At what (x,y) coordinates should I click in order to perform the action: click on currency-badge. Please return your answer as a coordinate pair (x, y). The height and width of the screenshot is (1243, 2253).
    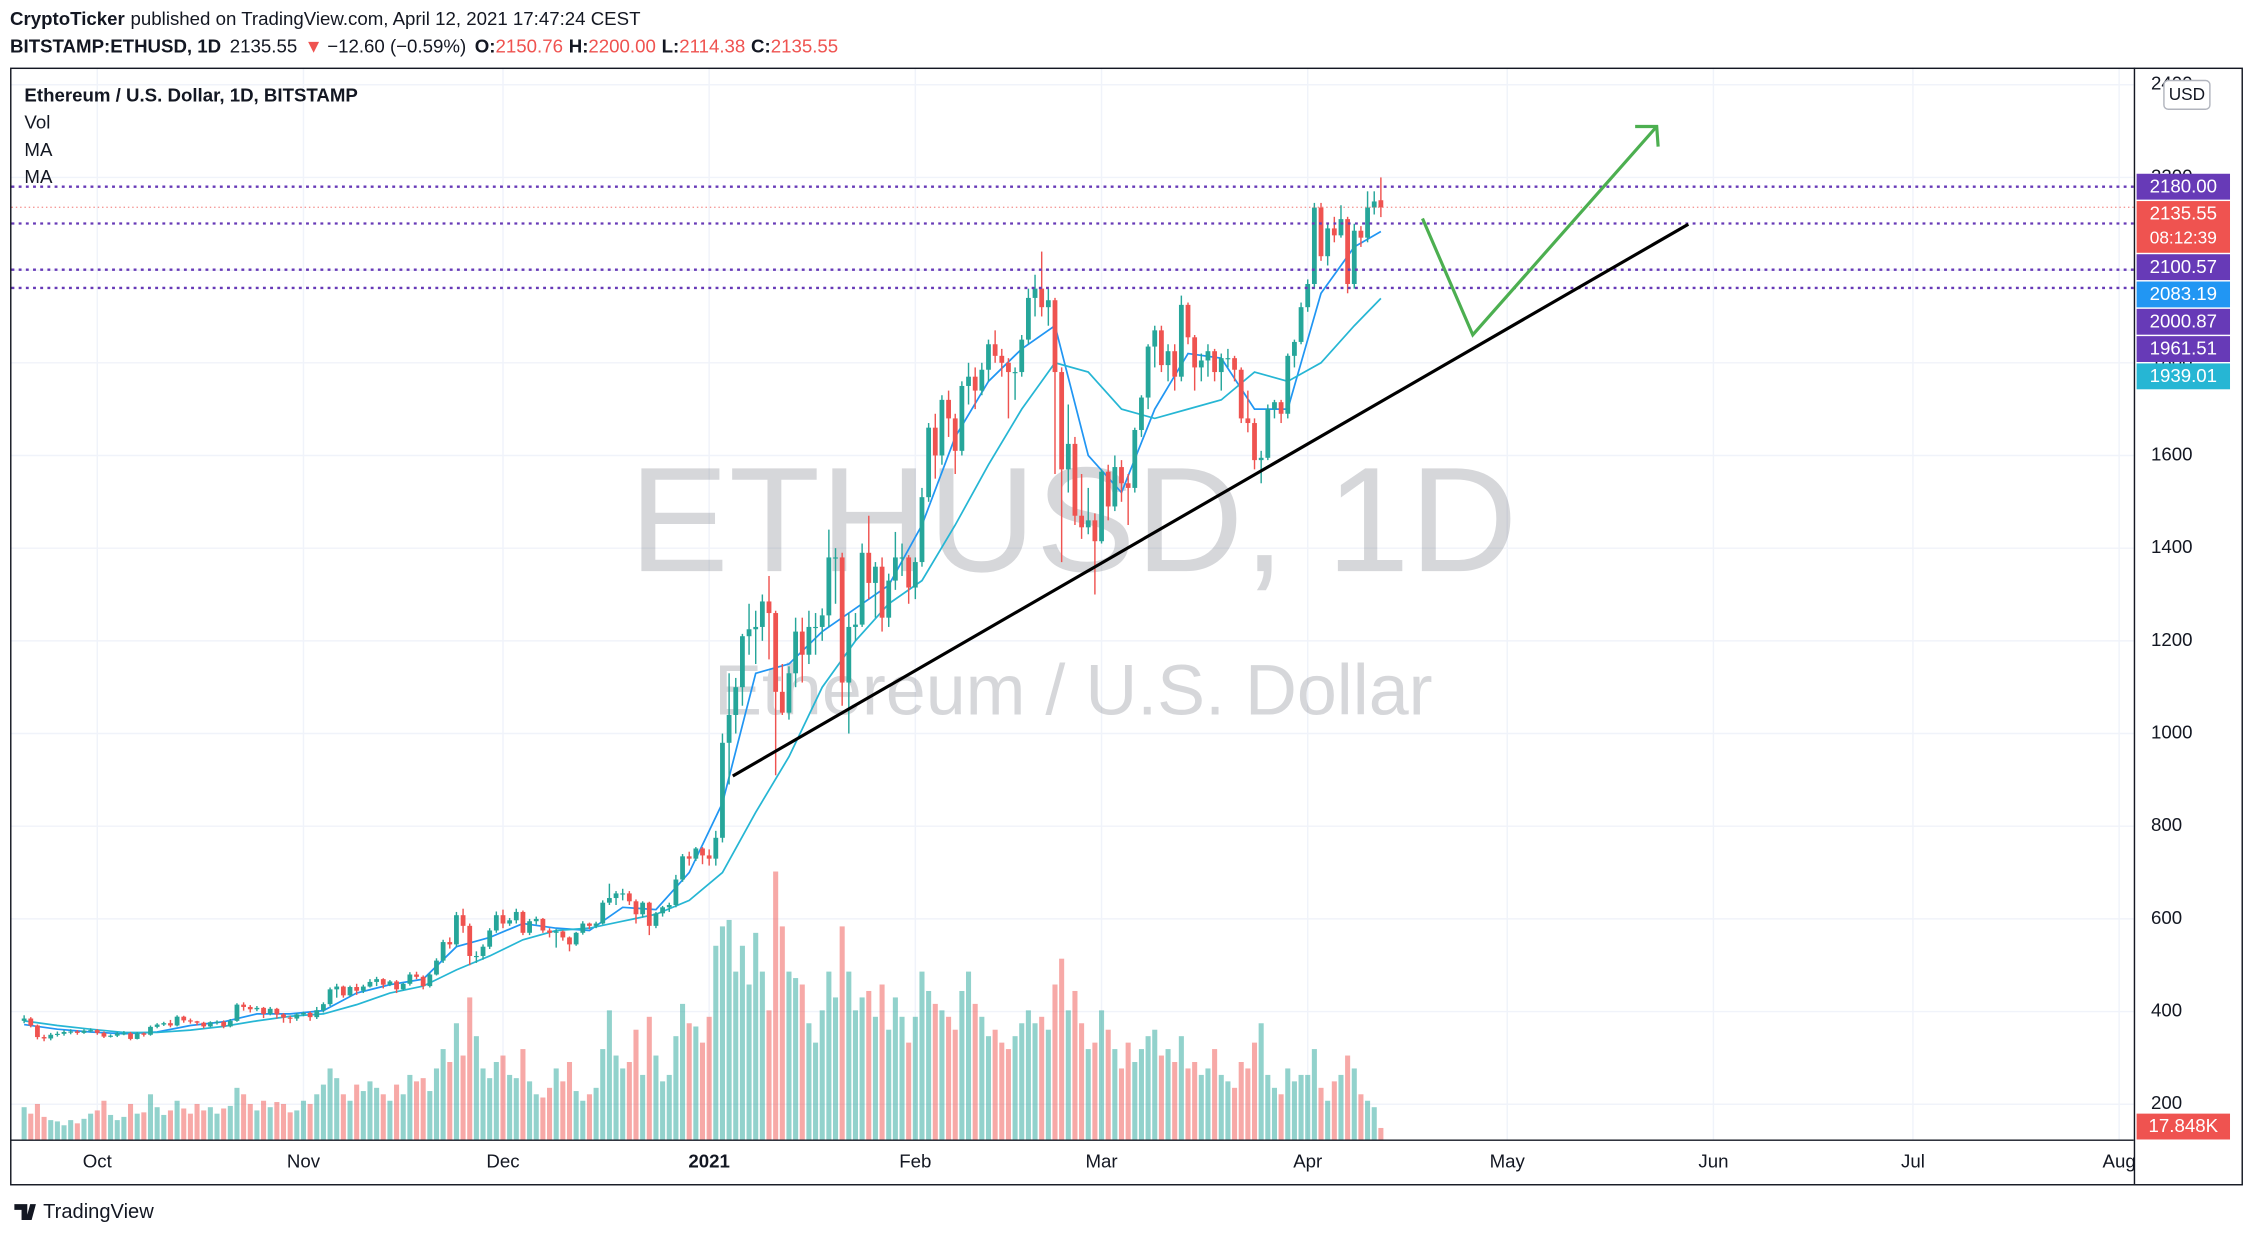
    Looking at the image, I should click on (2187, 94).